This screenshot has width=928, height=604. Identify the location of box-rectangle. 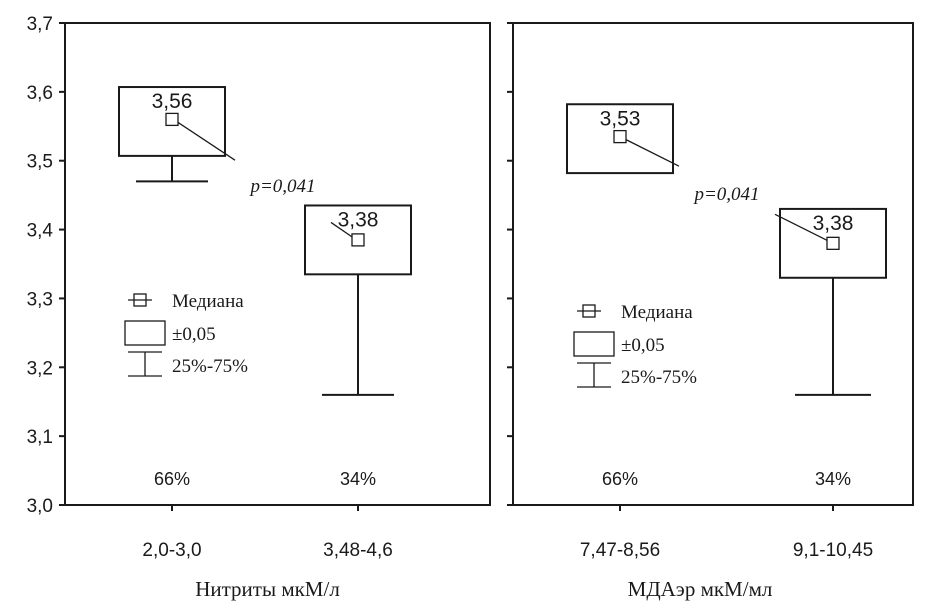
(620, 139).